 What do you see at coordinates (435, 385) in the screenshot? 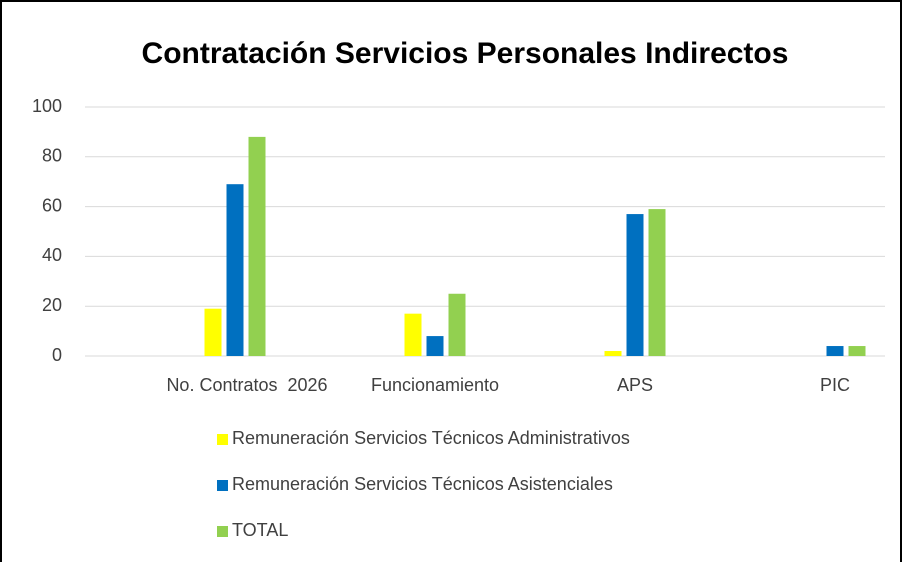
I see `x-tick-label: Funcionamiento` at bounding box center [435, 385].